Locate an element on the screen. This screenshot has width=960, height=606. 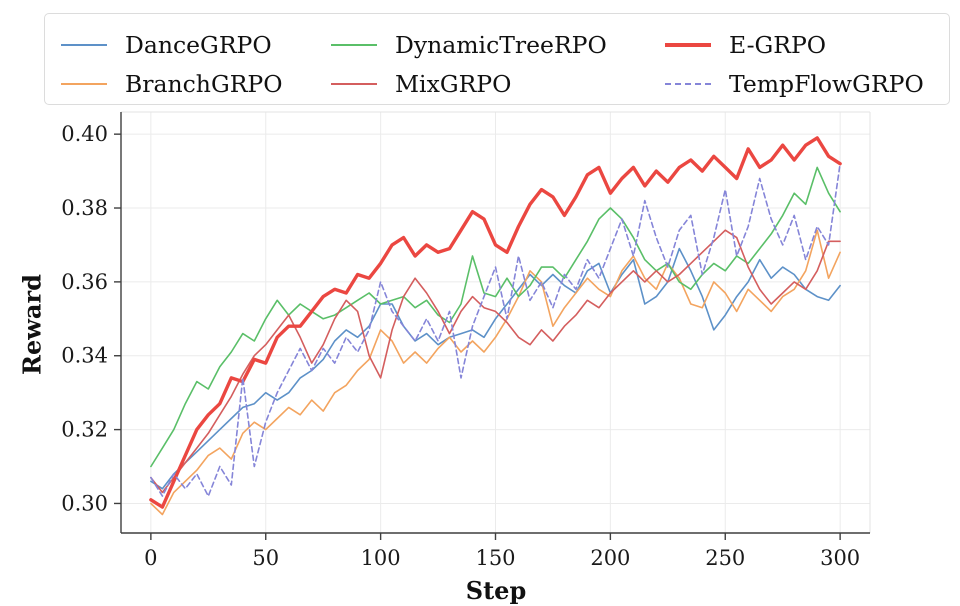
legend-item-MixGRPO: MixGRPO is located at coordinates (421, 84).